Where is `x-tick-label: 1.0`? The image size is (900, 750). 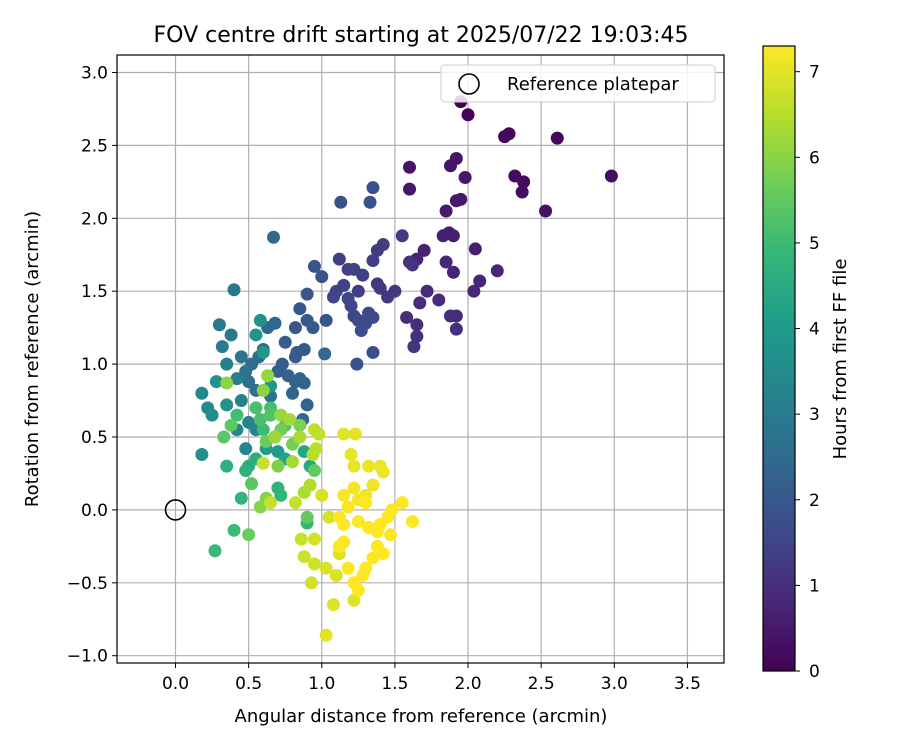 x-tick-label: 1.0 is located at coordinates (321, 684).